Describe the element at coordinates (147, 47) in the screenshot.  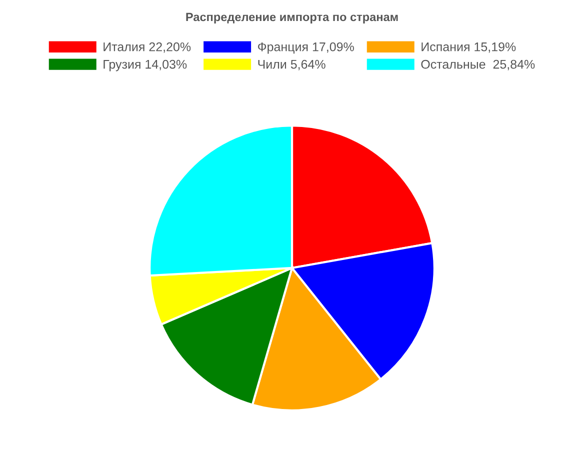
I see `legend-label: Италия 22,20%` at that location.